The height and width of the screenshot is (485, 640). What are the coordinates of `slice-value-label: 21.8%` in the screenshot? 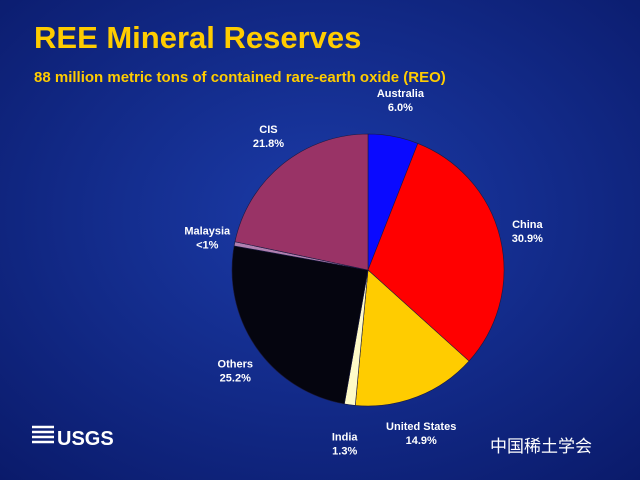 It's located at (268, 144).